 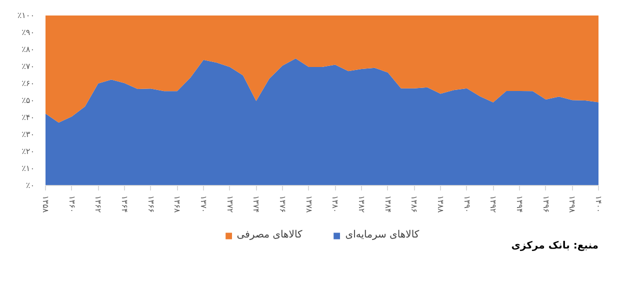 I want to click on x-tick-label: ۱۳۷۲, so click(x=229, y=204).